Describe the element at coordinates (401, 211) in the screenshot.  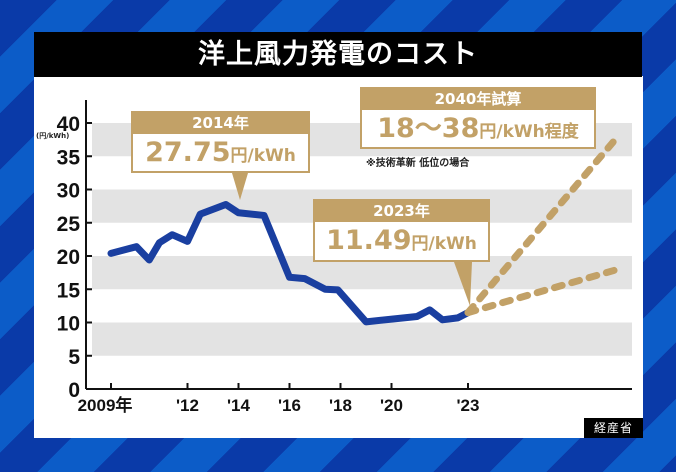
I see `callout-2023-header: 2023年` at that location.